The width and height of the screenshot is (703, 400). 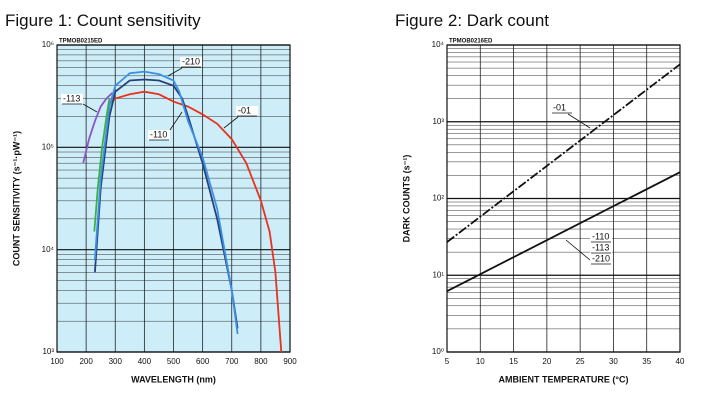 I want to click on chart-code: TPMOB0216ED, so click(x=471, y=42).